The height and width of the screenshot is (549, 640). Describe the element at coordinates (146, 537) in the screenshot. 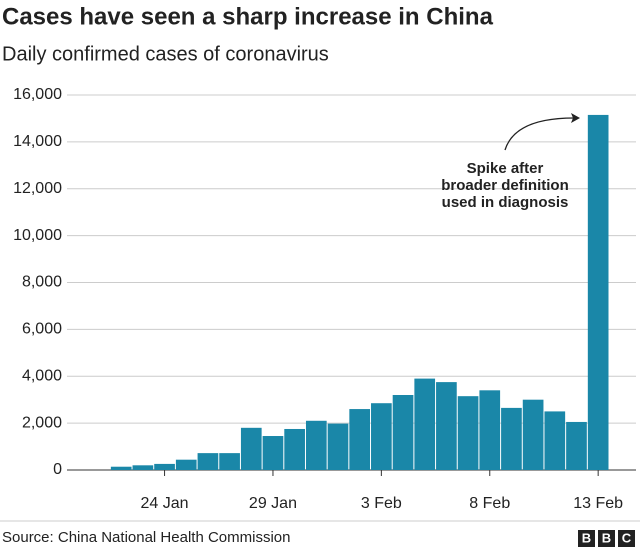

I see `source: Source: China National Health Commission` at that location.